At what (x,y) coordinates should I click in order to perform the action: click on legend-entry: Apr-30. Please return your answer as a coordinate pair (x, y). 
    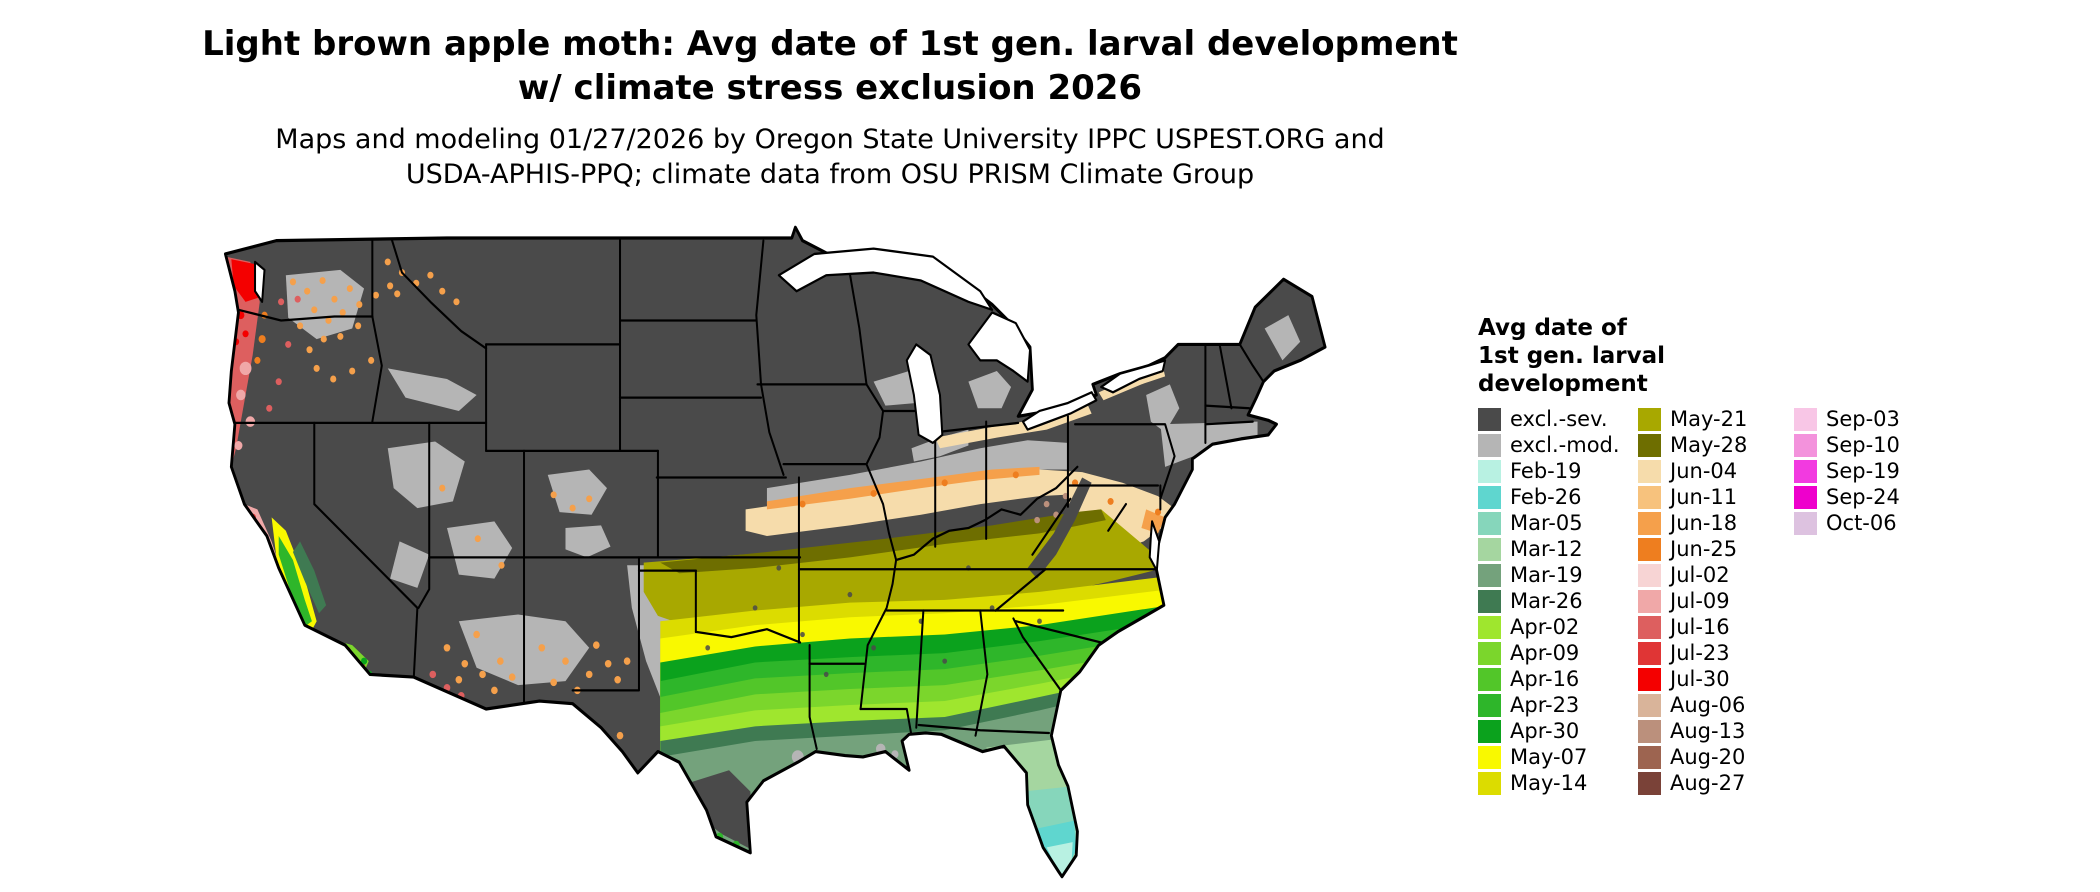
    Looking at the image, I should click on (1558, 731).